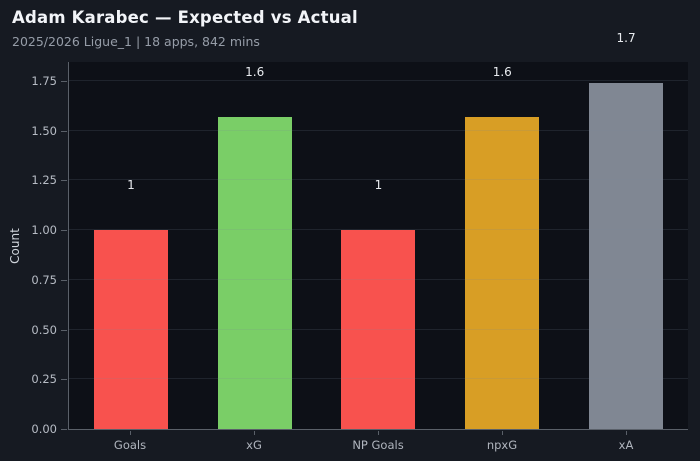 Image resolution: width=700 pixels, height=461 pixels. I want to click on x-axis: Goals xG NP Goals npxG xA, so click(378, 445).